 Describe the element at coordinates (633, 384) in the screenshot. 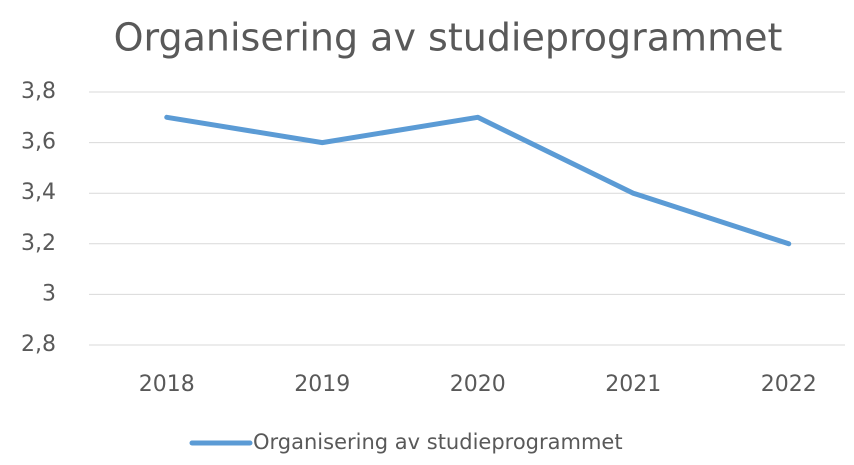

I see `x-tick-label: 2021` at that location.